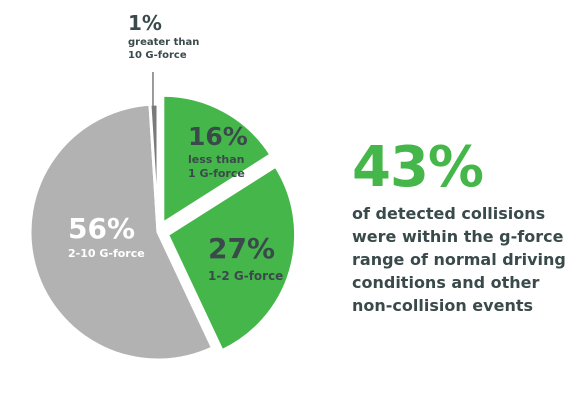  Describe the element at coordinates (442, 305) in the screenshot. I see `callout-line: non-collision events` at that location.